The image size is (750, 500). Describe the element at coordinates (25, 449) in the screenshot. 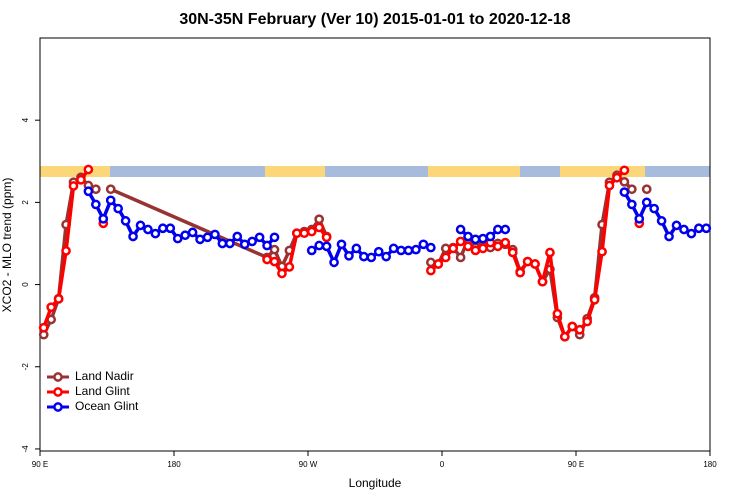

I see `y-tick-label: -4` at that location.